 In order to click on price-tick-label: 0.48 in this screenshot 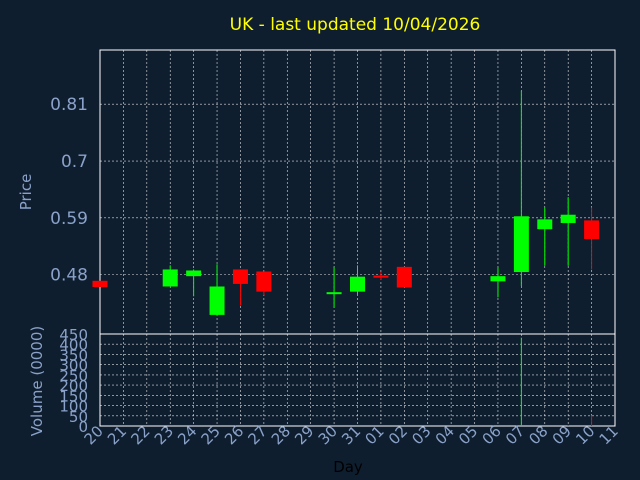, I will do `click(69, 276)`.